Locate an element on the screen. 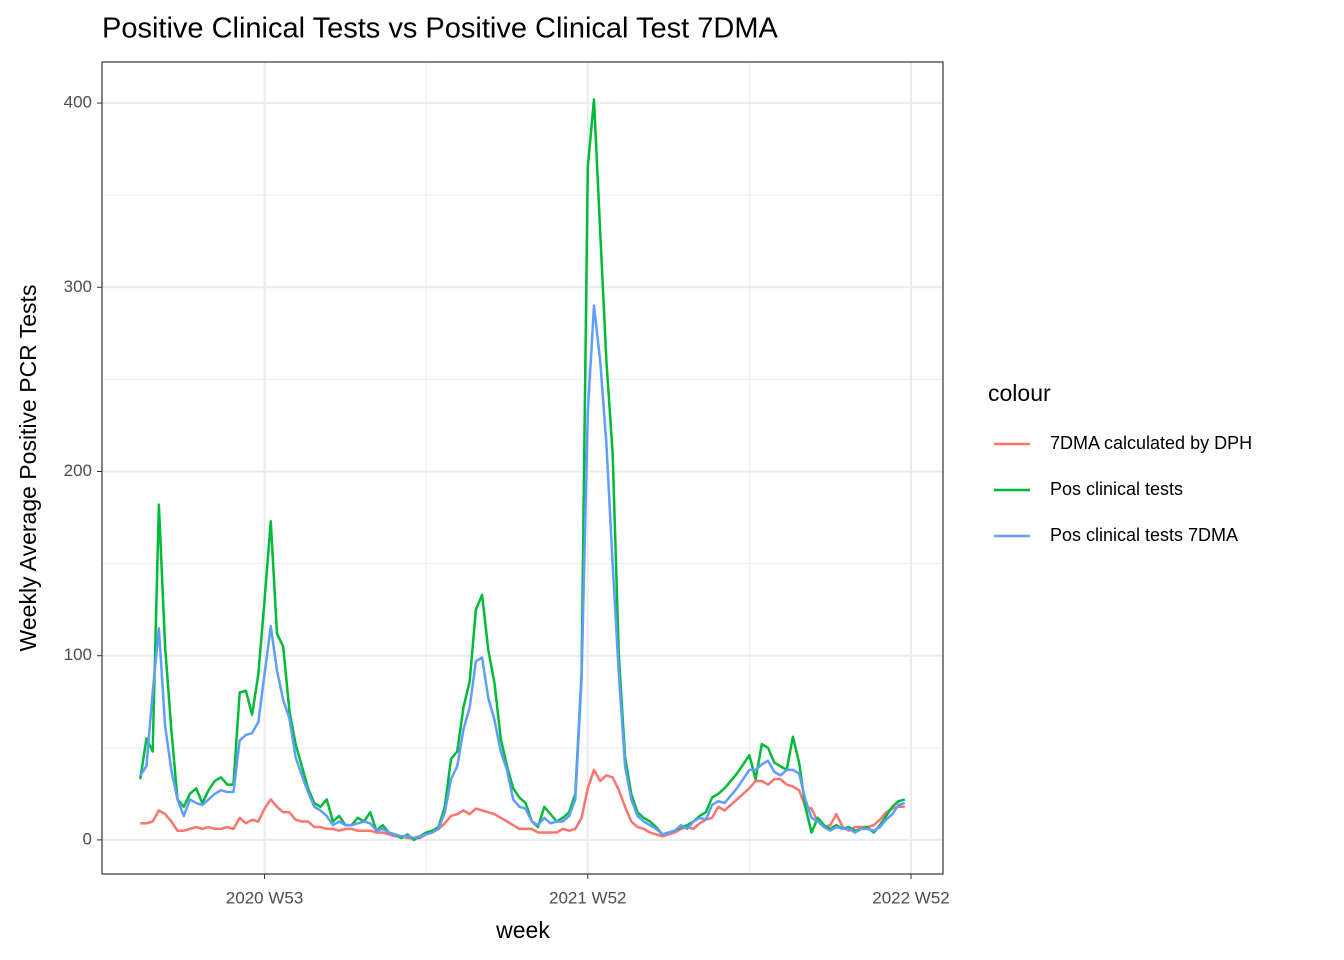  legend-label: 7DMA calculated by DPH is located at coordinates (1151, 443).